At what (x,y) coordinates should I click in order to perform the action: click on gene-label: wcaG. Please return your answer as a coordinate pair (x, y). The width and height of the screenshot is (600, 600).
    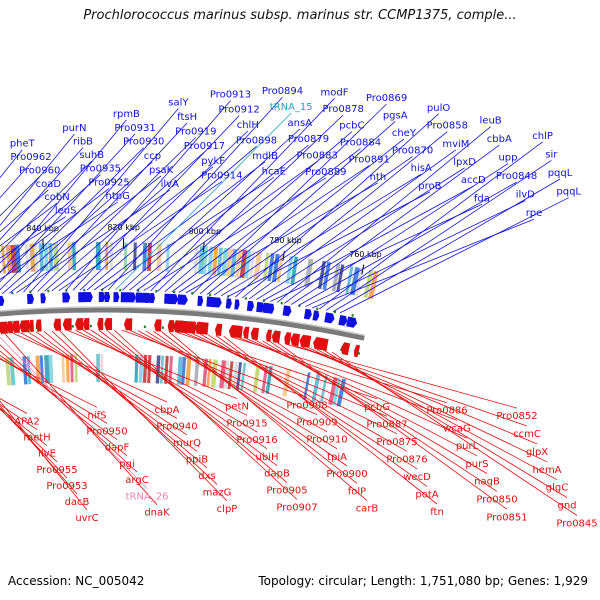
    Looking at the image, I should click on (457, 428).